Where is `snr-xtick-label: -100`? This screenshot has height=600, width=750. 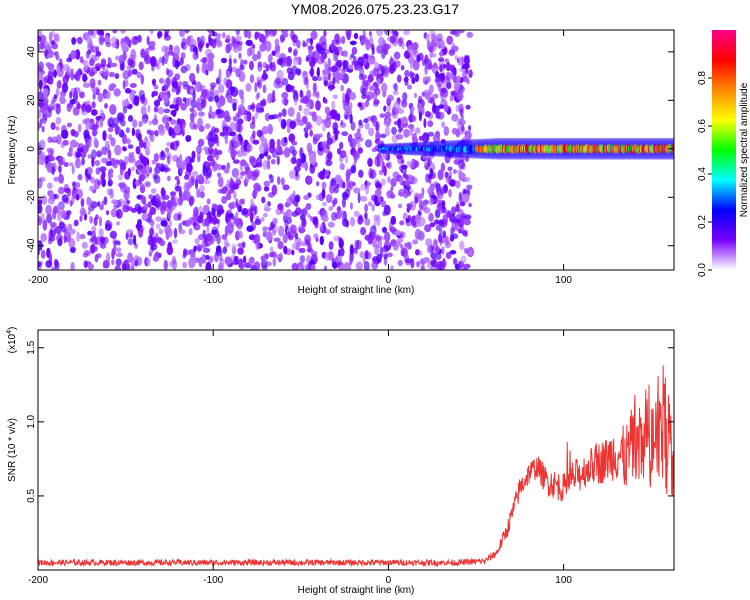 snr-xtick-label: -100 is located at coordinates (213, 580).